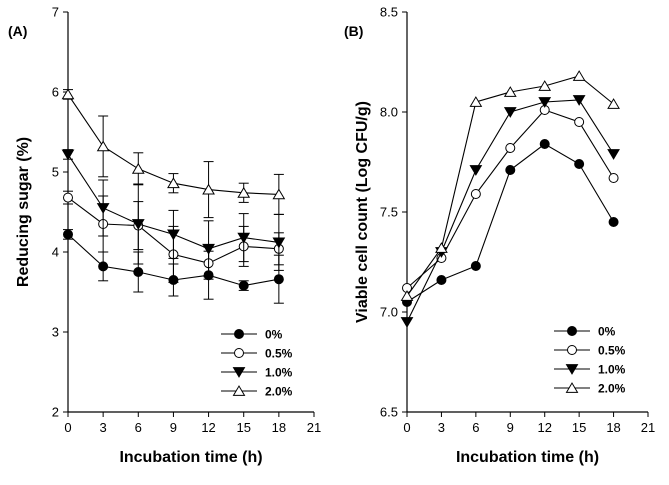  I want to click on y-tick-label: 7, so click(55, 12).